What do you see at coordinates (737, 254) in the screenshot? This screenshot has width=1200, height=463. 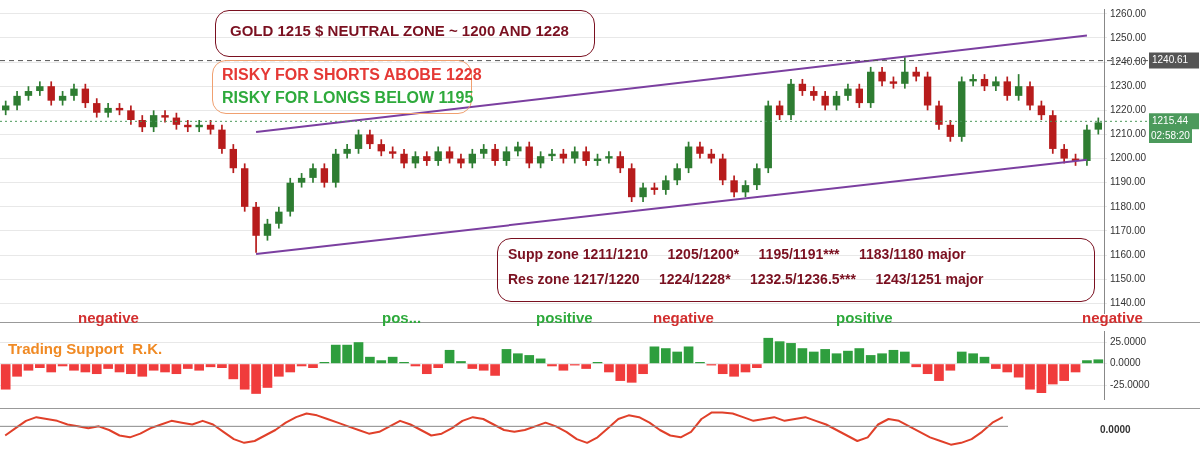 I see `annotation: Supp zone 1211/1210 1205/1200* 1195/1191*** 1183/1180 major` at bounding box center [737, 254].